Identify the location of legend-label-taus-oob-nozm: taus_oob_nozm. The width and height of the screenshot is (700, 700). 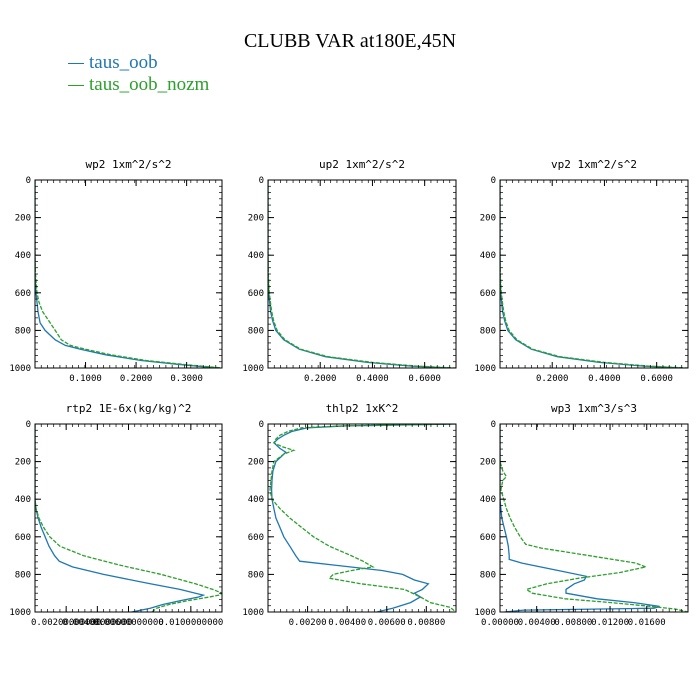
(149, 84).